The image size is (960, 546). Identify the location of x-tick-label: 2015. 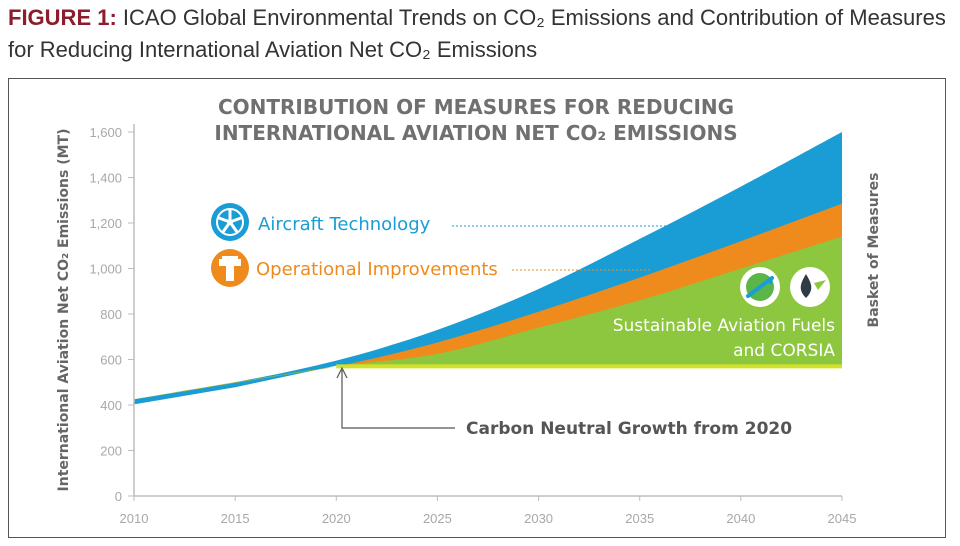
(235, 518).